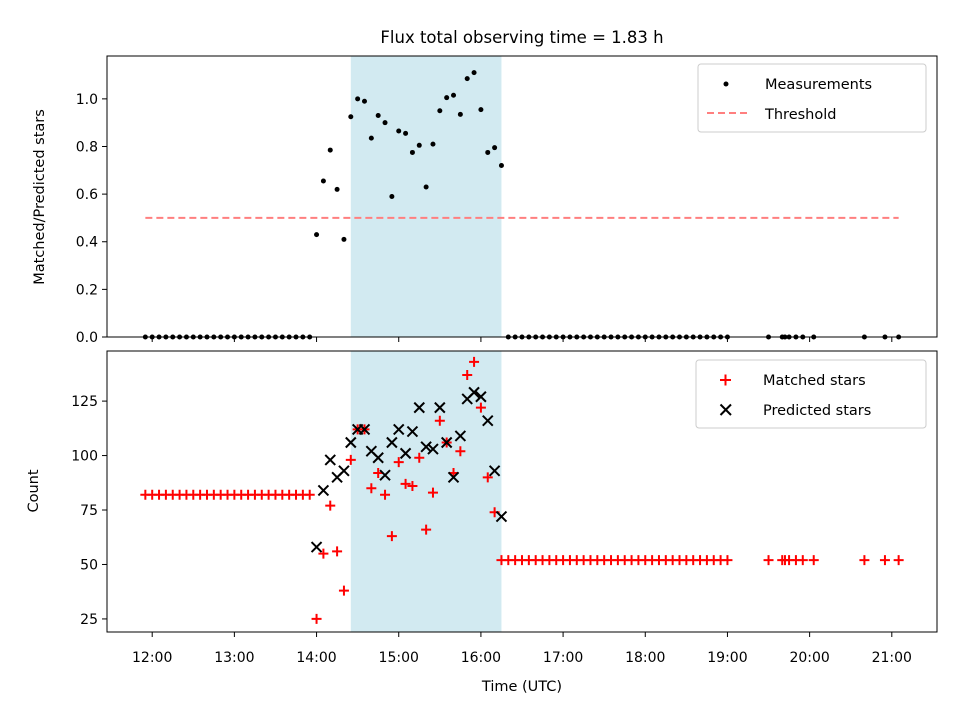 The height and width of the screenshot is (720, 960). Describe the element at coordinates (40, 197) in the screenshot. I see `top-panel-y-axis-label: Matched/Predicted stars` at that location.